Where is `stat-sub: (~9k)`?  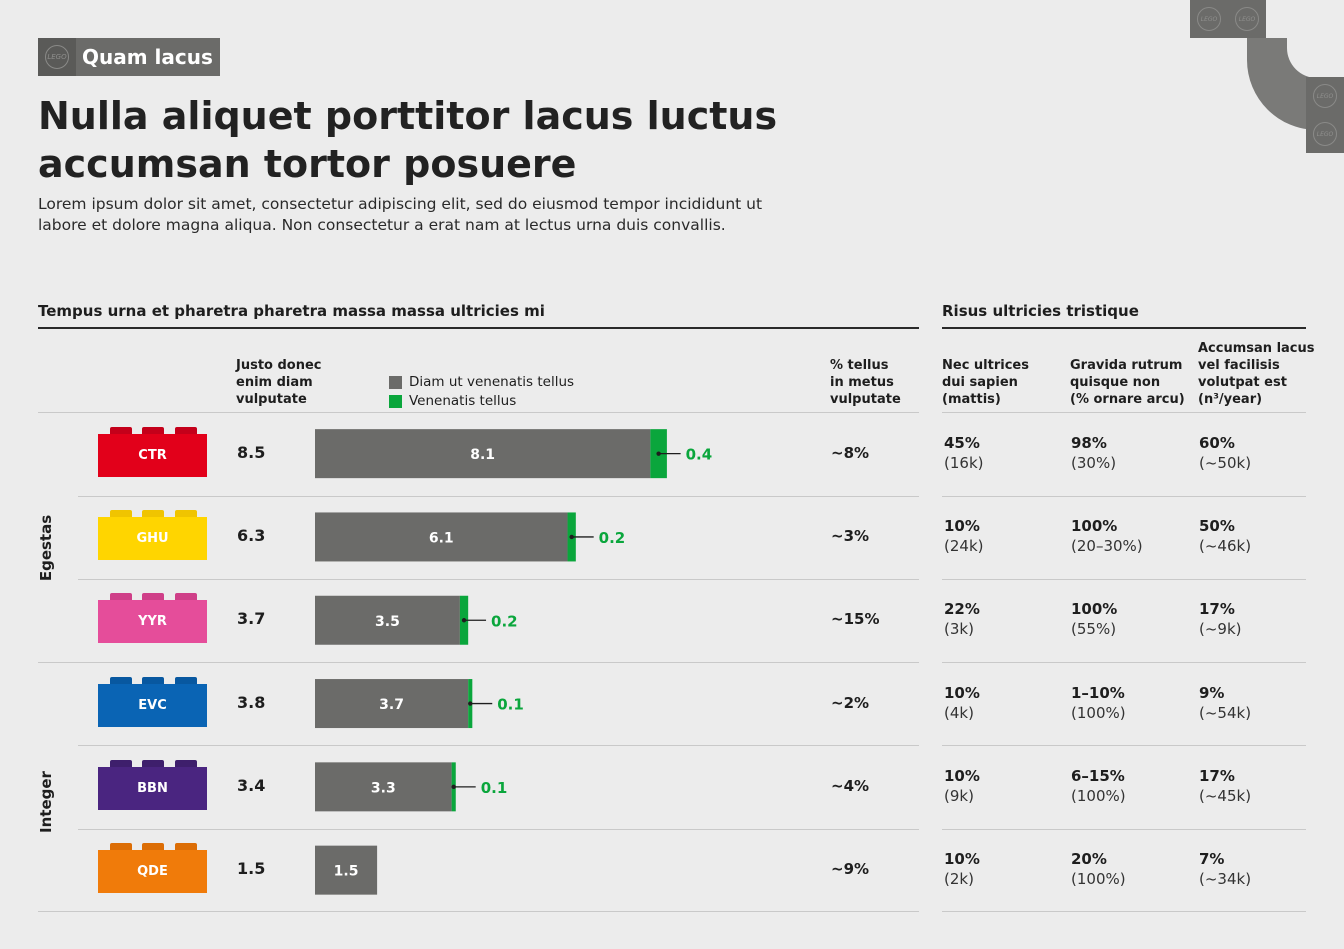
stat-sub: (~9k) is located at coordinates (1220, 629).